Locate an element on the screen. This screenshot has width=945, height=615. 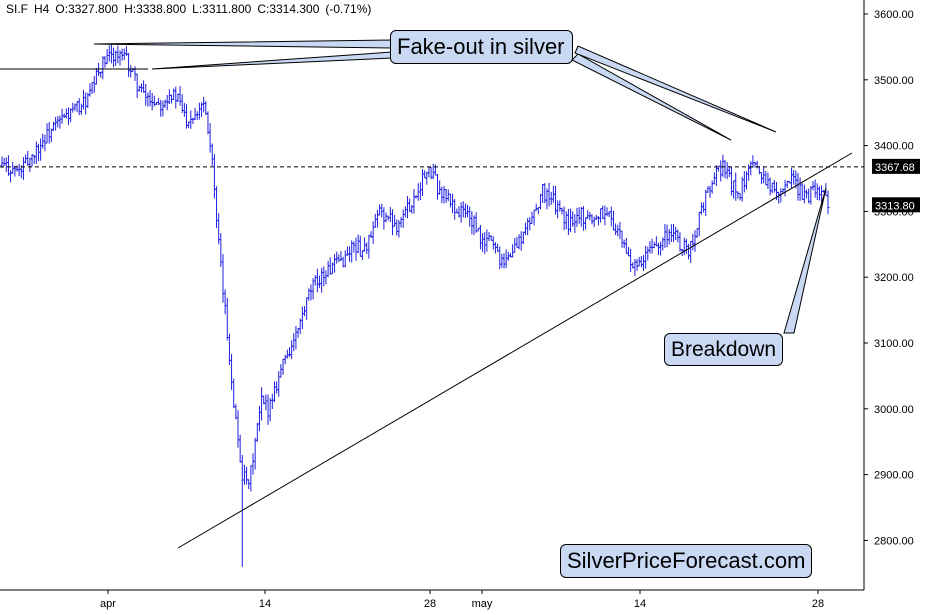
timeframe-label: H4 is located at coordinates (42, 9).